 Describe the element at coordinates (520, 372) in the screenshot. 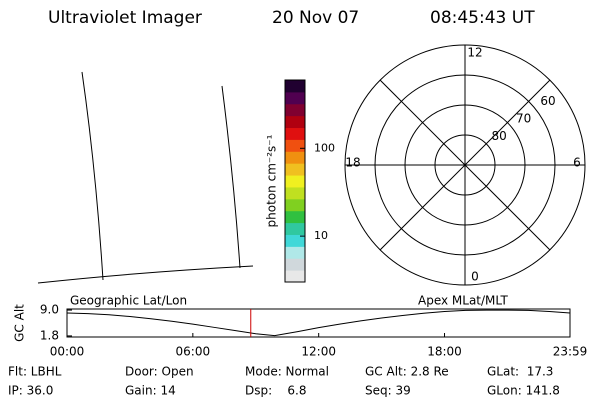

I see `info-field: GLat: 17.3` at that location.